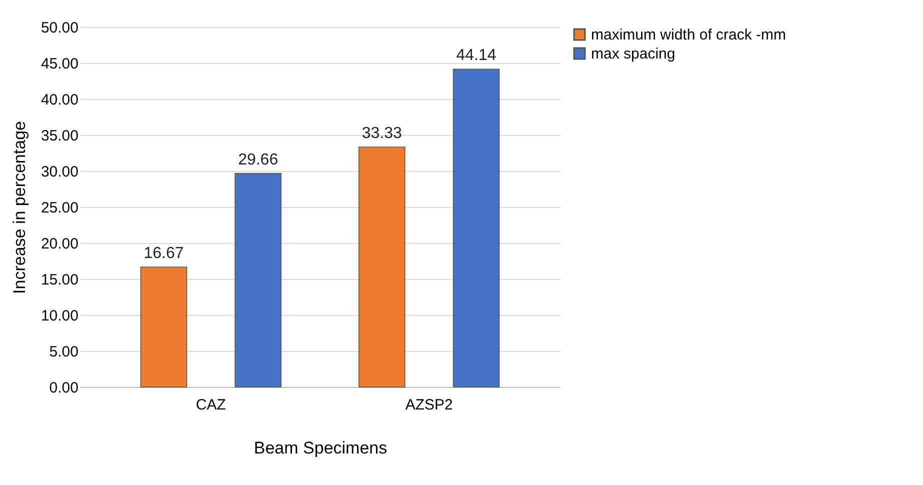 The height and width of the screenshot is (485, 923). Describe the element at coordinates (19, 207) in the screenshot. I see `y-axis-title: Increase in percentage` at that location.